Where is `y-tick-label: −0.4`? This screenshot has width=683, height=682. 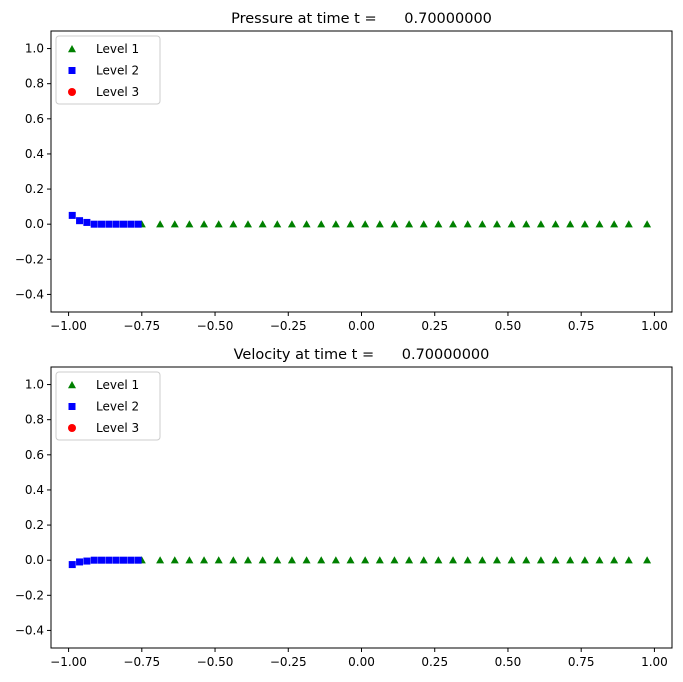
y-tick-label: −0.4 is located at coordinates (29, 294).